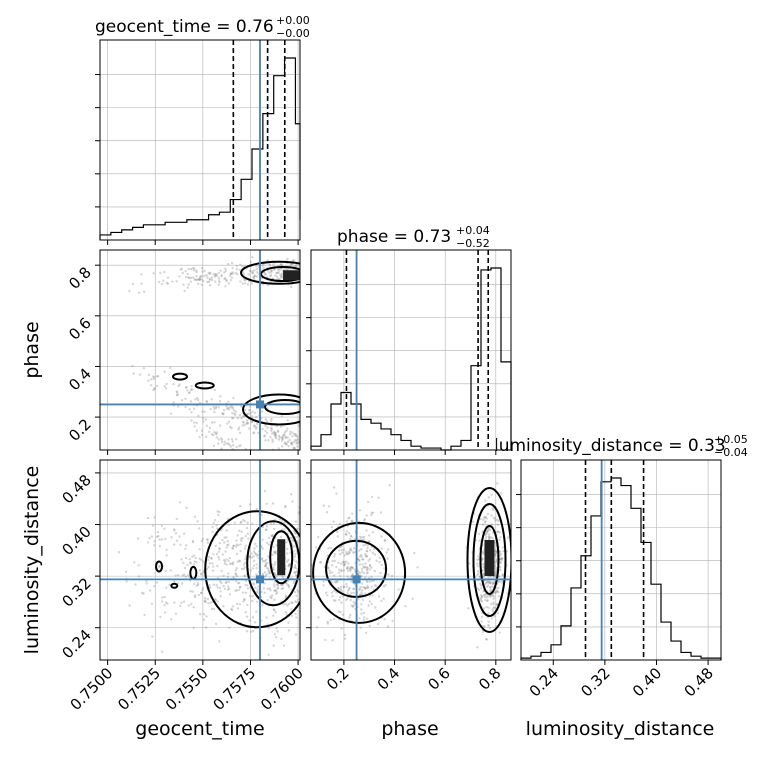 Image resolution: width=760 pixels, height=764 pixels. I want to click on title-phase-sup: +0.04, so click(473, 230).